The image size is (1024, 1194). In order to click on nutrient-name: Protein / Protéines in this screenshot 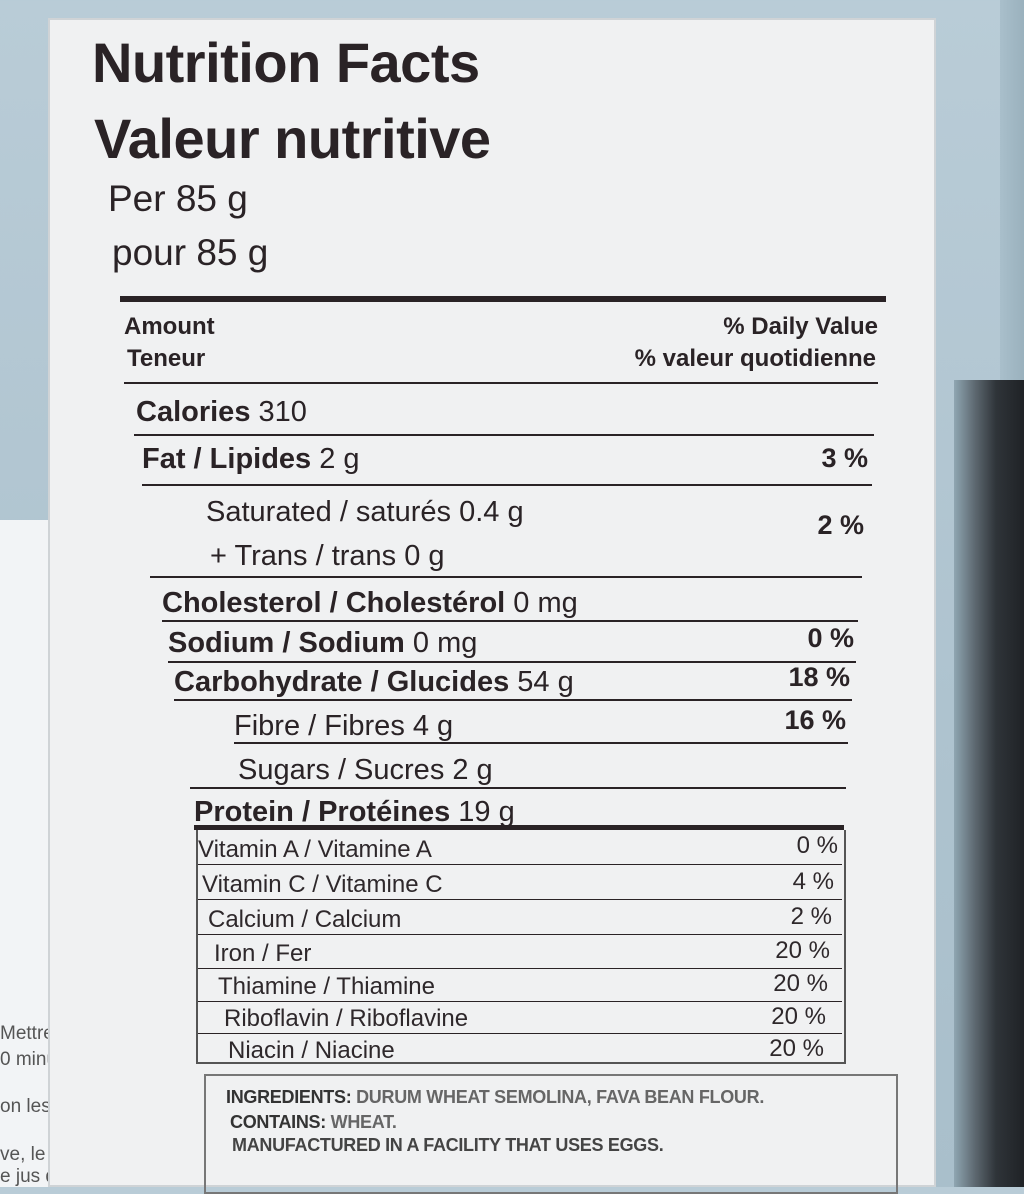, I will do `click(322, 812)`.